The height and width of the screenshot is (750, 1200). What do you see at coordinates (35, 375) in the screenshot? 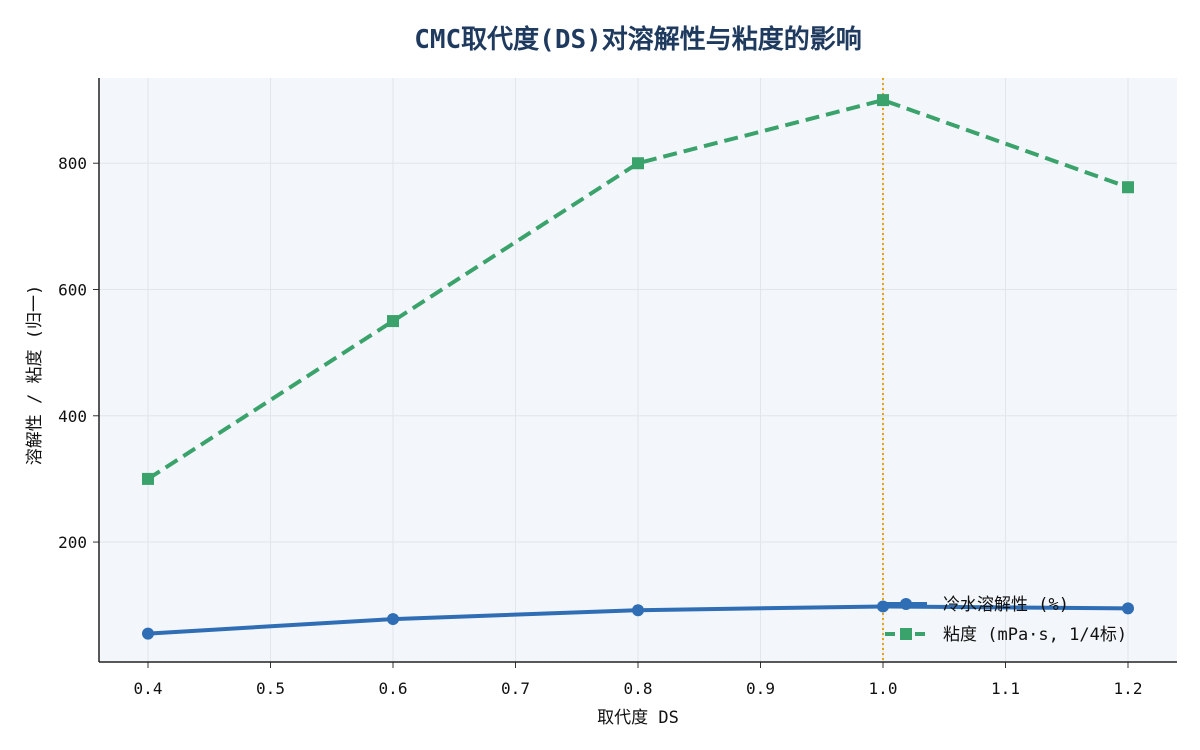
I see `y-axis-label: 溶解性 / 粘度 (归一)` at bounding box center [35, 375].